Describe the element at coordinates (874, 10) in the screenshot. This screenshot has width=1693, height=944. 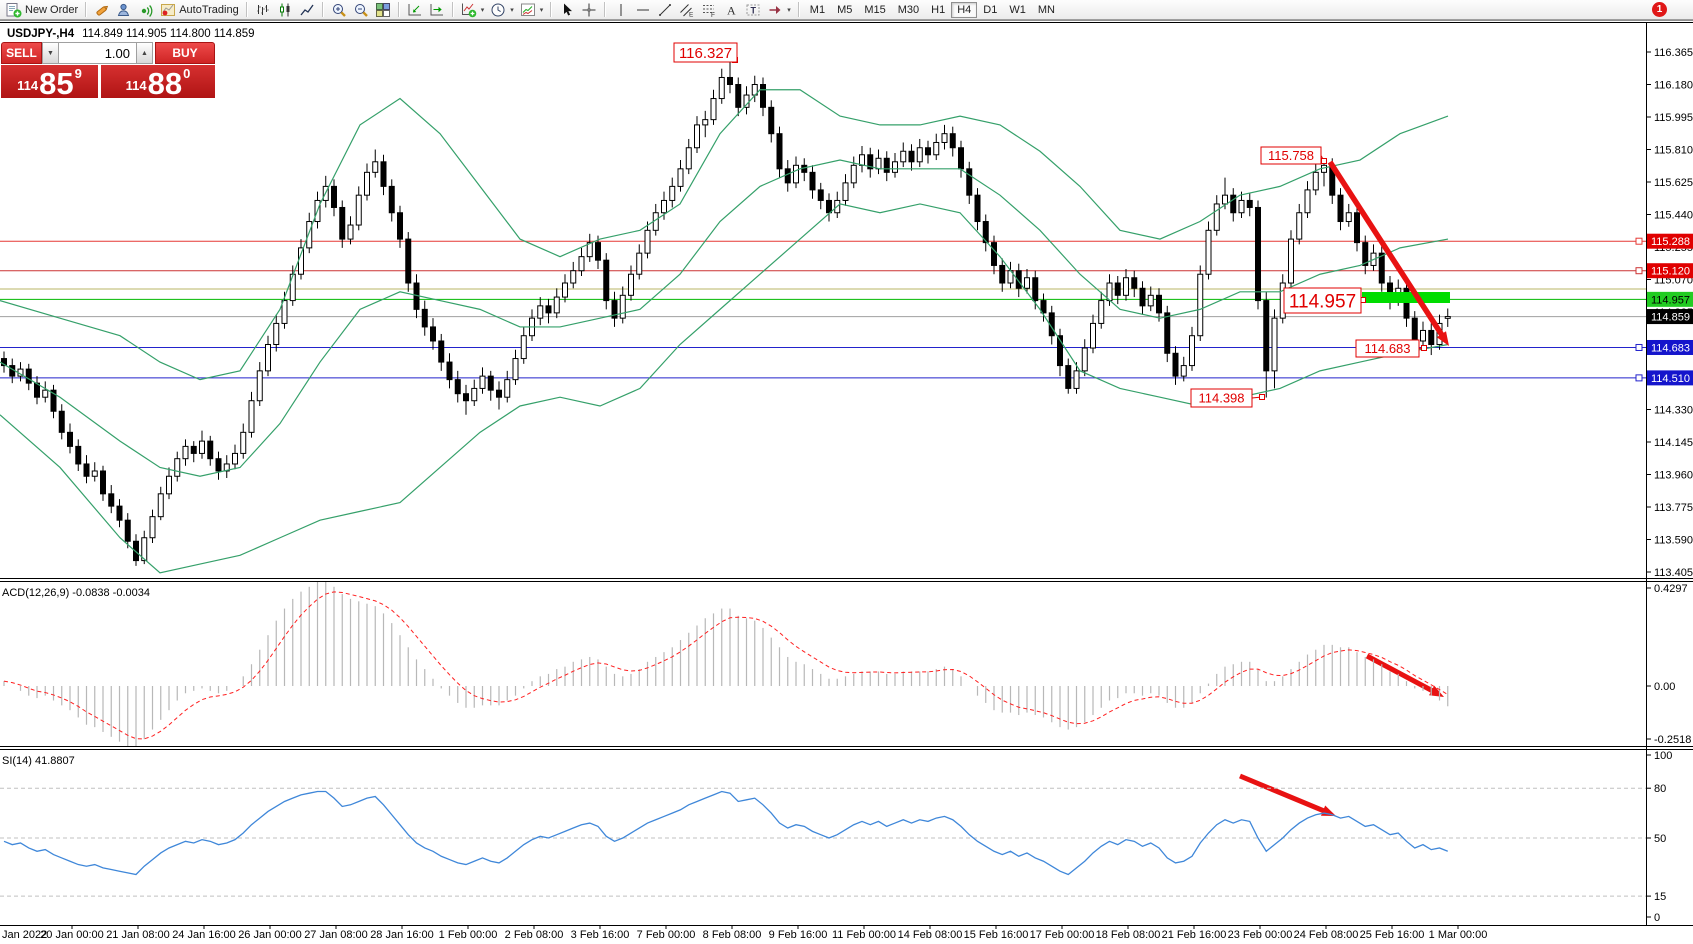
I see `timeframe-button-m15: M15` at that location.